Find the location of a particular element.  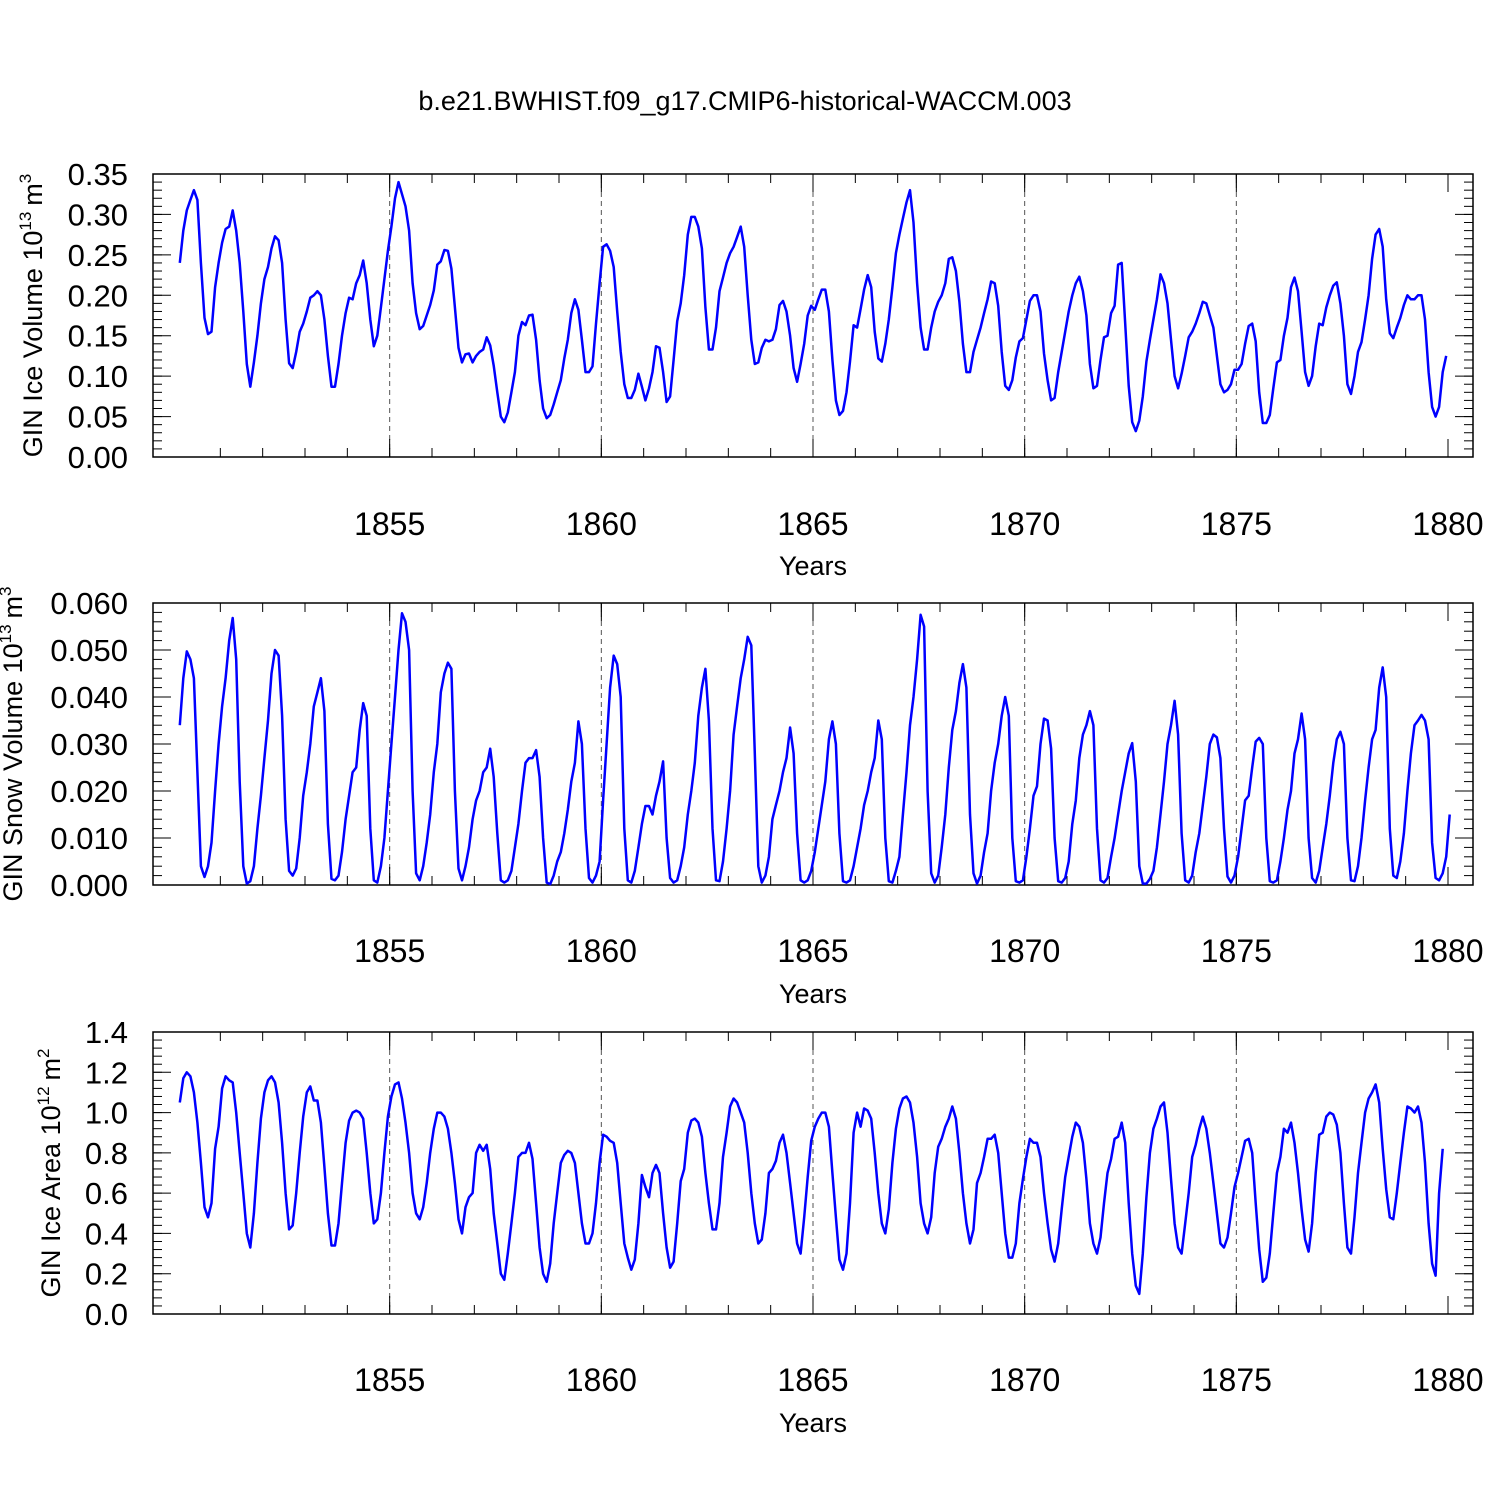

y-tick-label: 1.2 is located at coordinates (106, 1072).